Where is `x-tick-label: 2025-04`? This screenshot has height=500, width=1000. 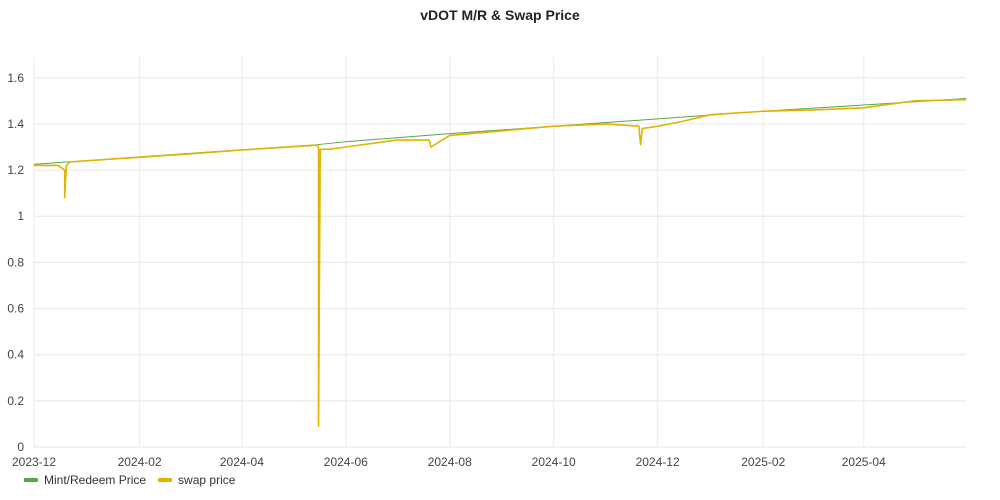
x-tick-label: 2025-04 is located at coordinates (864, 462).